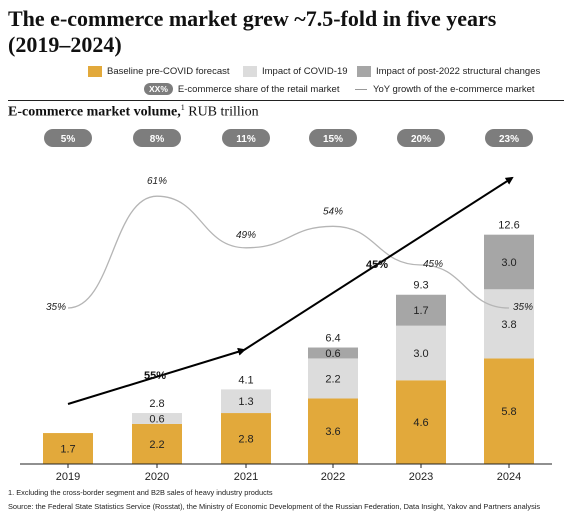 This screenshot has width=572, height=530. What do you see at coordinates (258, 89) in the screenshot?
I see `legend-label-share: E-commerce share of the retail market` at bounding box center [258, 89].